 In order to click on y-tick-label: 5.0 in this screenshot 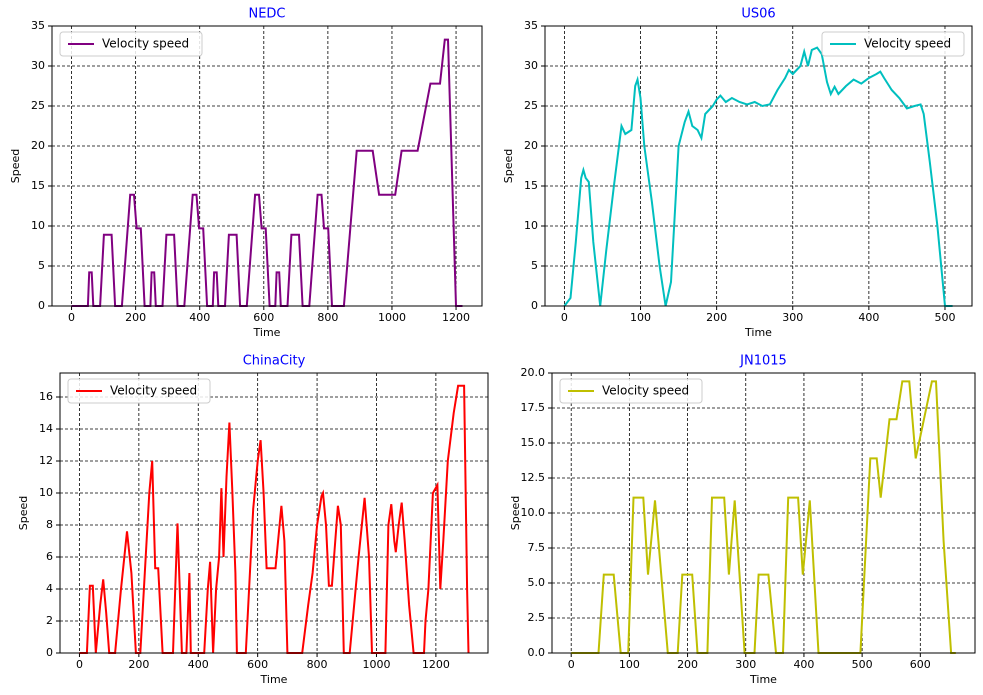, I will do `click(537, 582)`.